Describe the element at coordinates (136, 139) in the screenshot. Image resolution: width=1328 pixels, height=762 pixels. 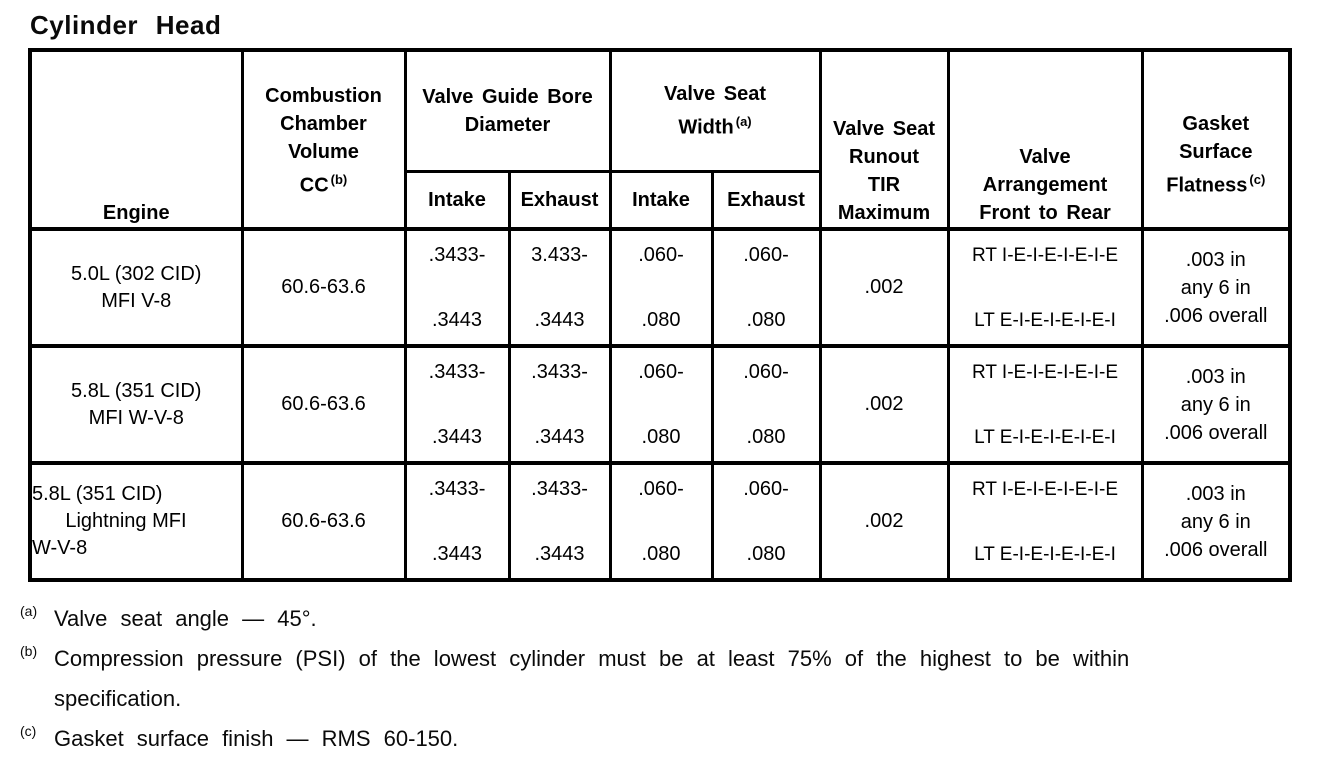
I see `col-header-engine: Engine` at that location.